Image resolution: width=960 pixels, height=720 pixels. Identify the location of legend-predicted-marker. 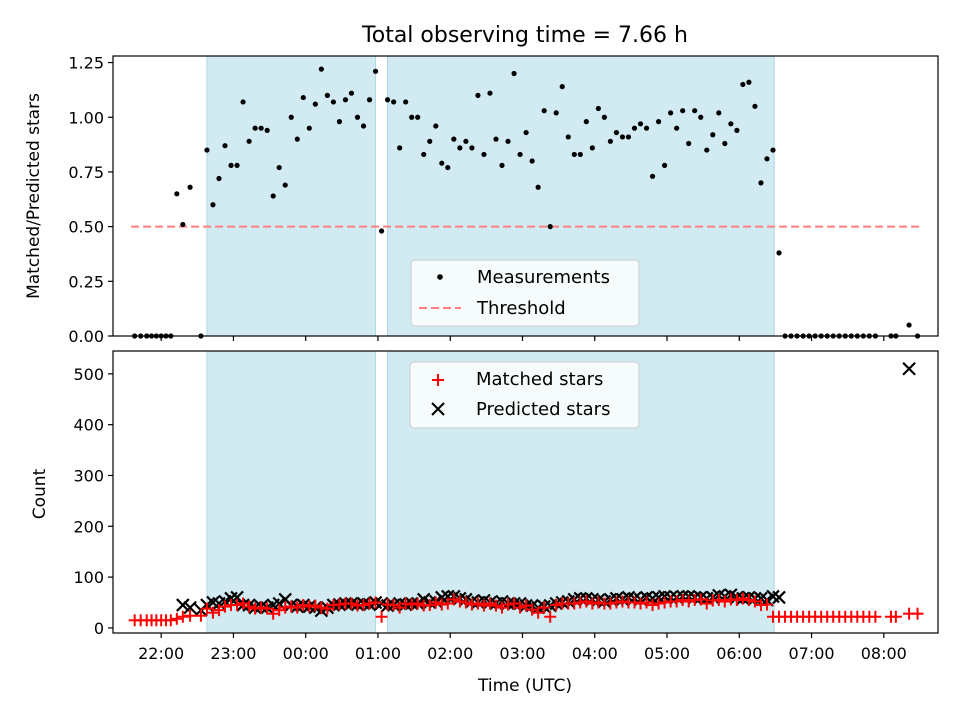
(438, 409).